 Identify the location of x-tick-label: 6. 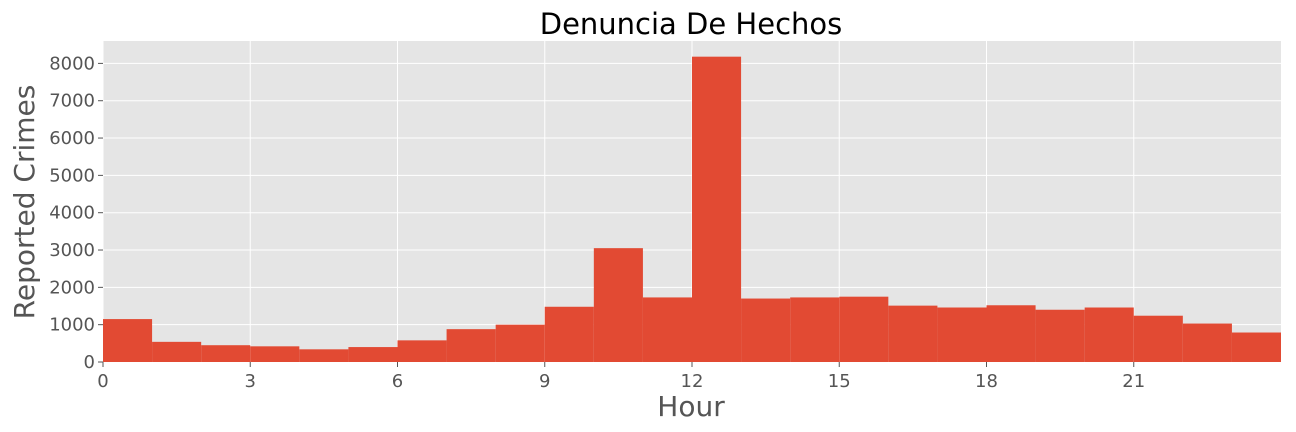
(397, 381).